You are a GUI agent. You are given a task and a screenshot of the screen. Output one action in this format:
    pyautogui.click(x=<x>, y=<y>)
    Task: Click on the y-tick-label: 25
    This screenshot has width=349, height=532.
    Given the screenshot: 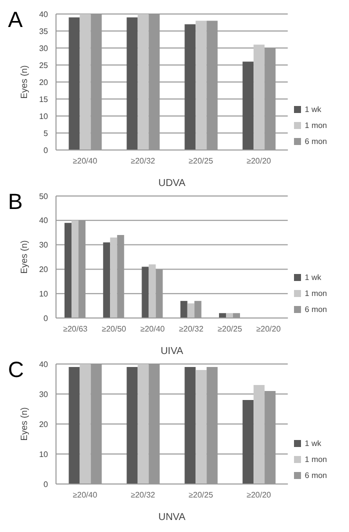 What is the action you would take?
    pyautogui.click(x=44, y=65)
    